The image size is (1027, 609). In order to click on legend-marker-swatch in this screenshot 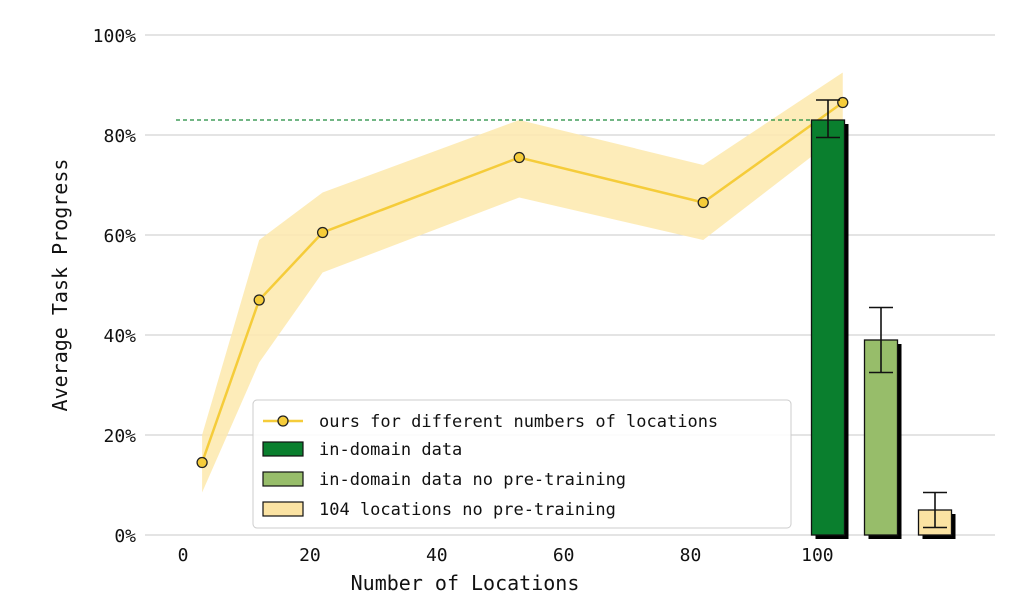, I will do `click(283, 421)`.